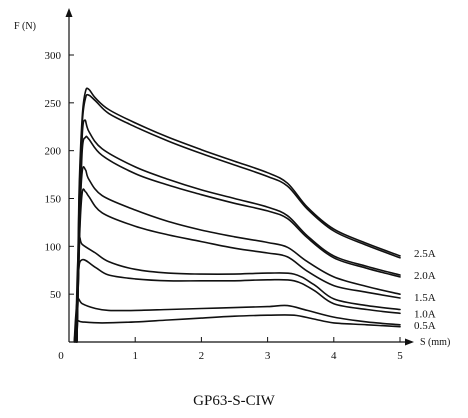 The width and height of the screenshot is (468, 418). What do you see at coordinates (425, 276) in the screenshot?
I see `series-label-2-0A: 2.0A` at bounding box center [425, 276].